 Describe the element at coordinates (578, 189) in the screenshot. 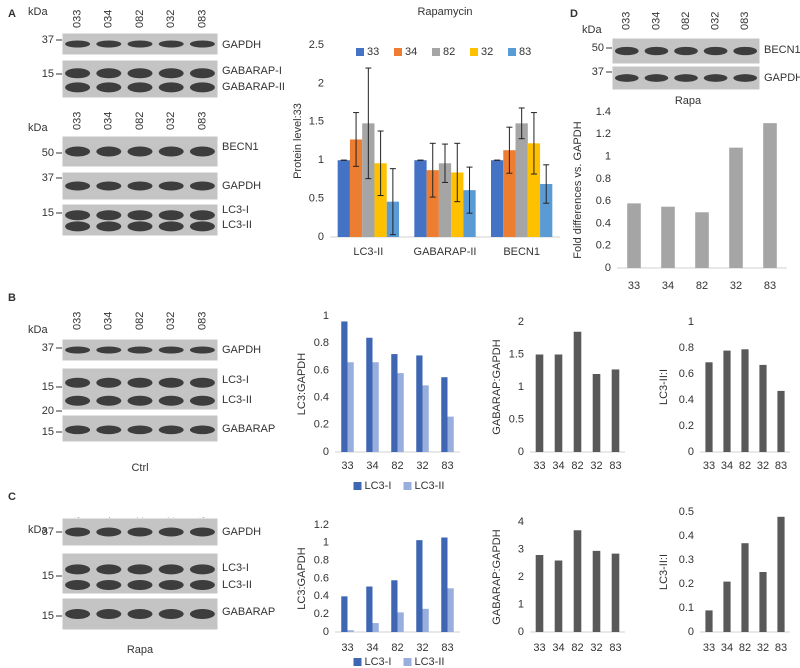

I see `y-axis-label: Fold differences vs. GAPDH` at that location.